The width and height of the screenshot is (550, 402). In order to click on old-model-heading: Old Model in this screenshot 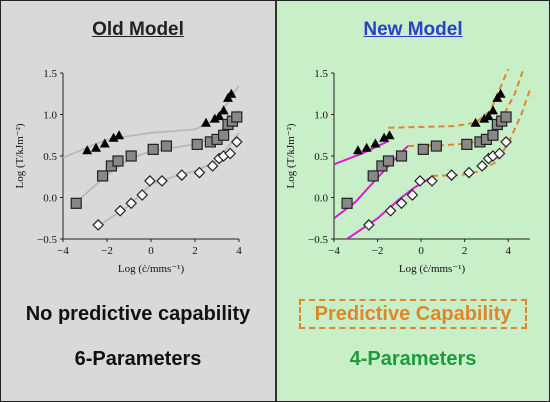, I will do `click(138, 29)`.